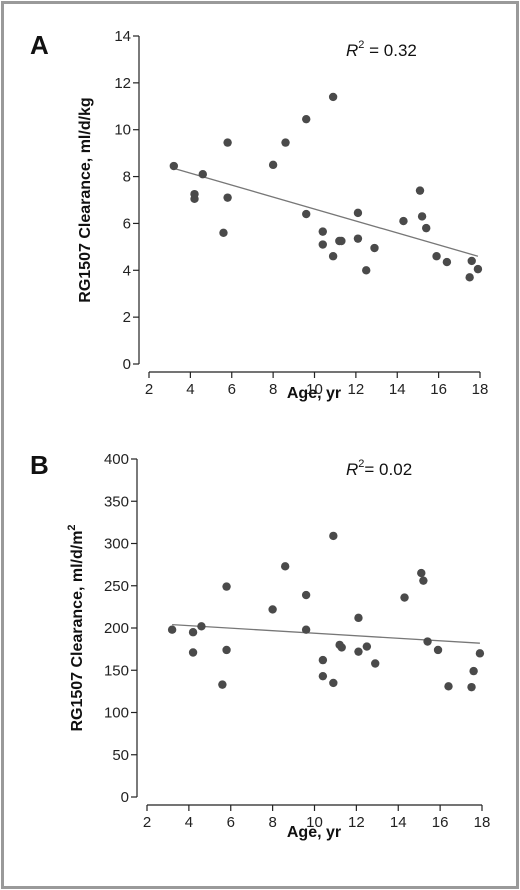 The image size is (520, 890). Describe the element at coordinates (149, 389) in the screenshot. I see `panel-a-x-tick-label: 2` at that location.